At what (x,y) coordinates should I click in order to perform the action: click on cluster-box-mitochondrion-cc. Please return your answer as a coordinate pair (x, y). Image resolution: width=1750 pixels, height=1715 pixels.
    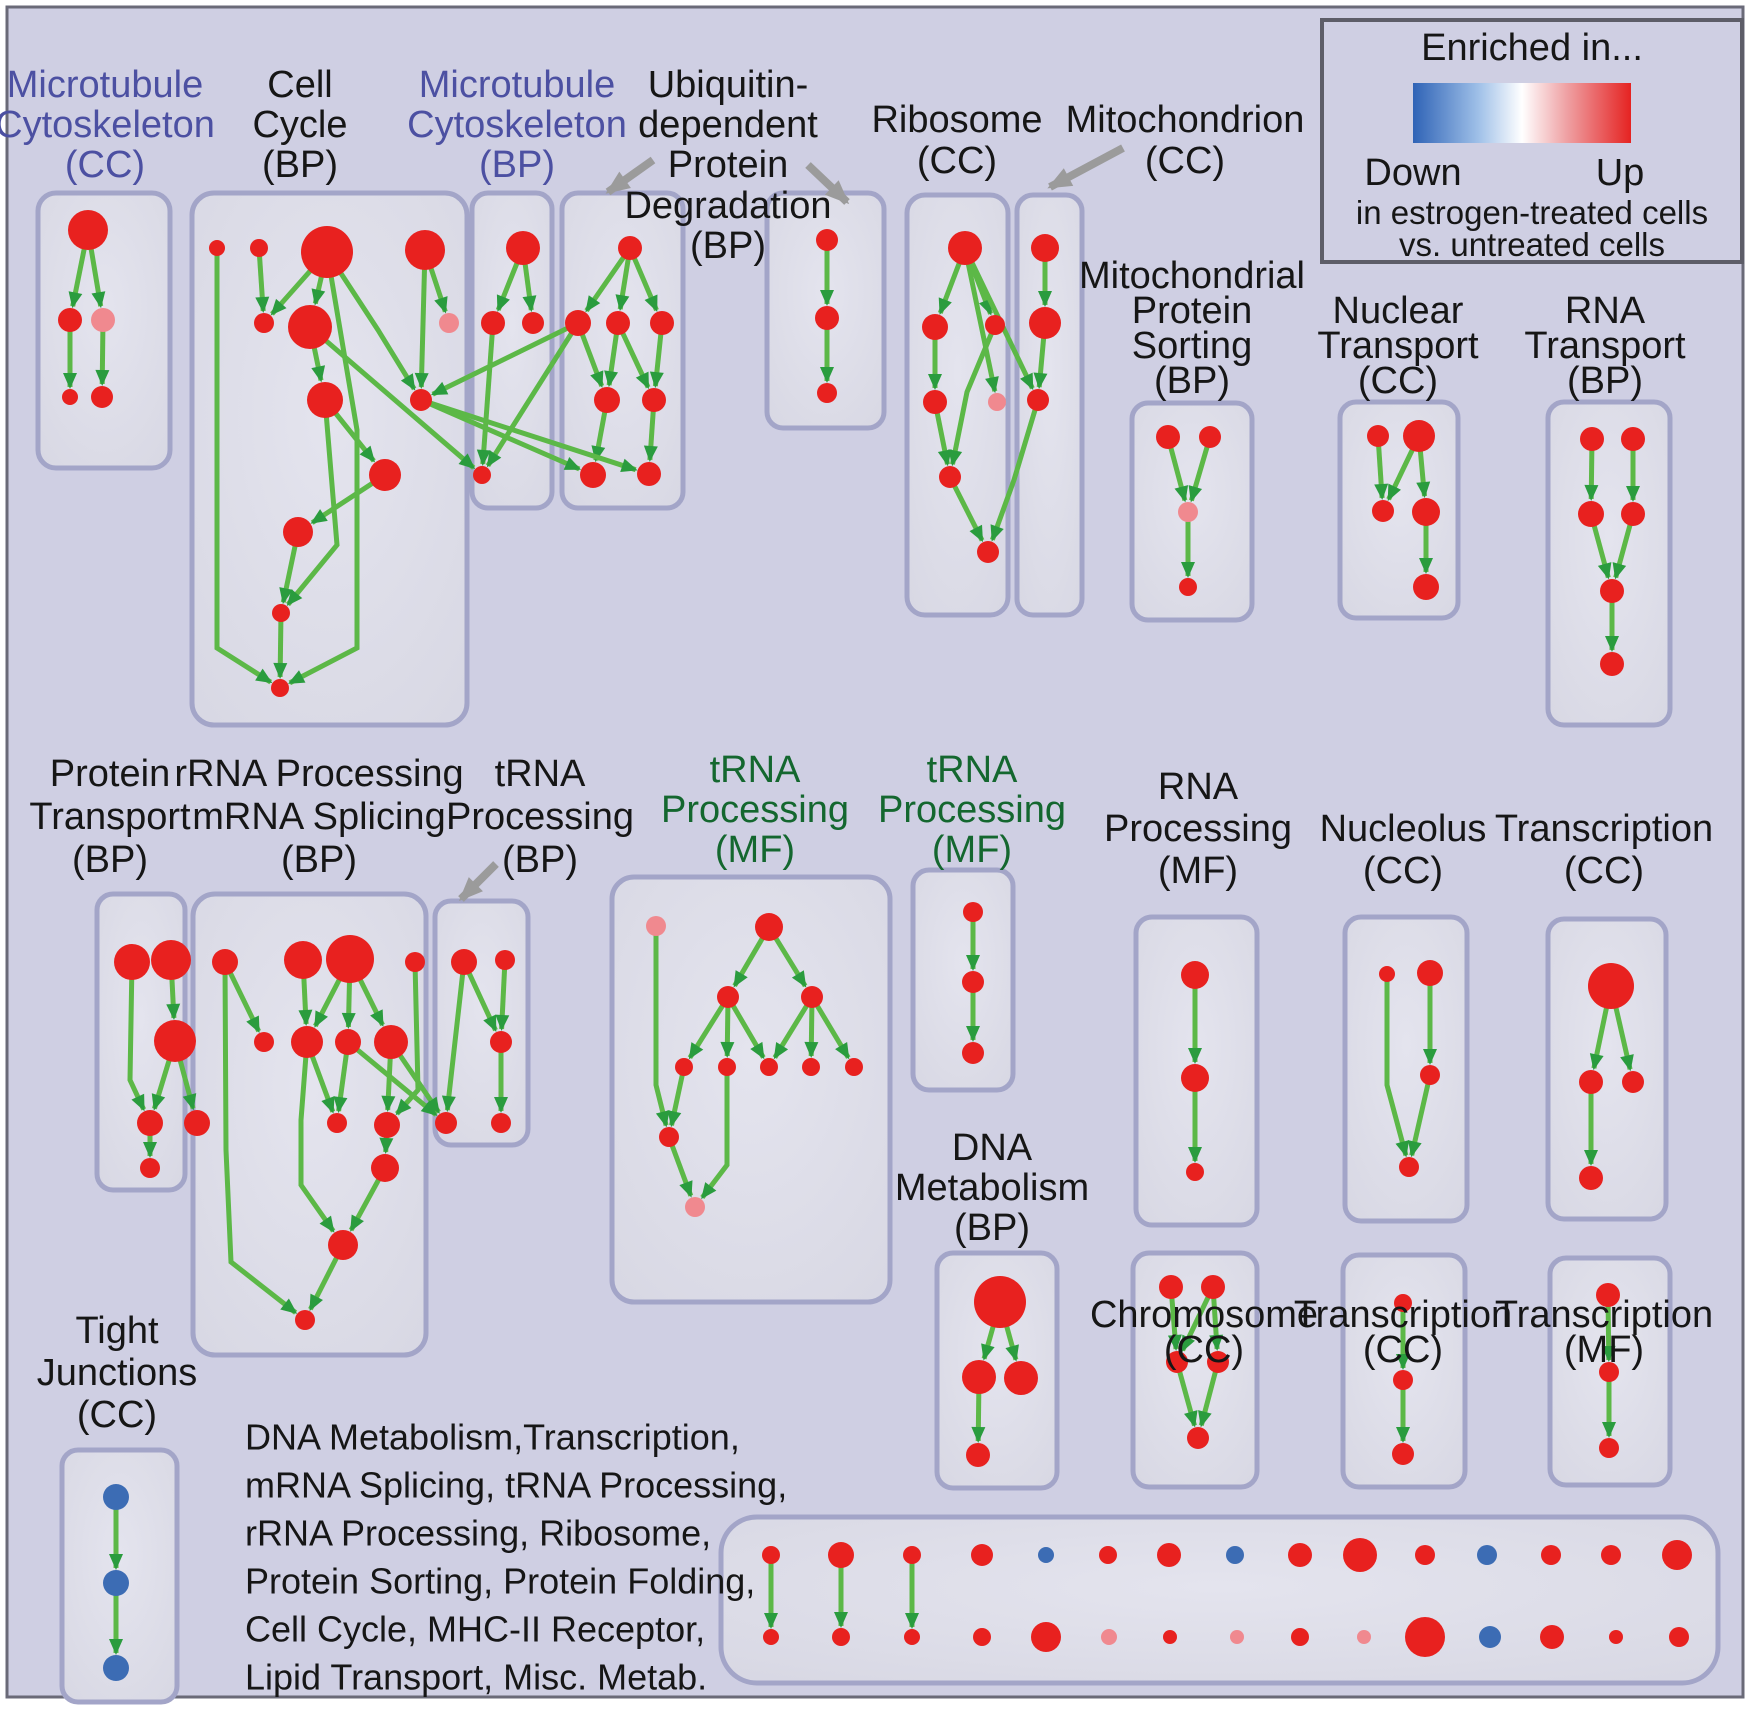
    Looking at the image, I should click on (1049, 405).